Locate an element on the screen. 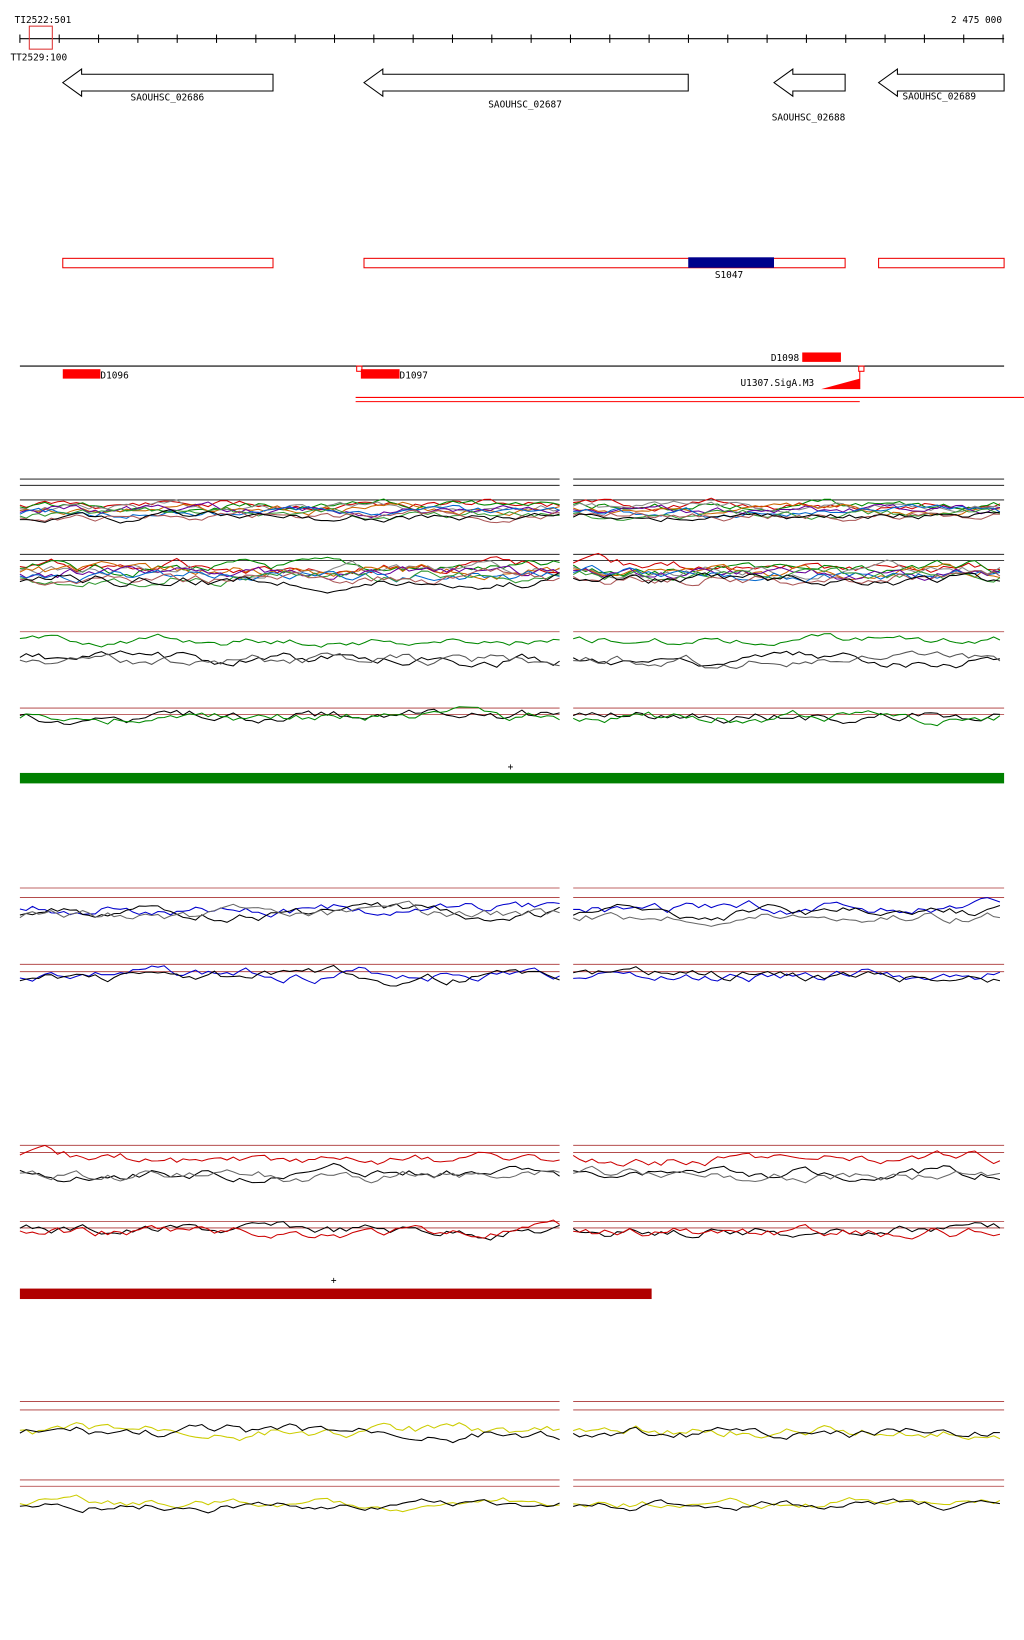 Image resolution: width=1024 pixels, height=1640 pixels. ruler-end: 2 475 000 is located at coordinates (976, 20).